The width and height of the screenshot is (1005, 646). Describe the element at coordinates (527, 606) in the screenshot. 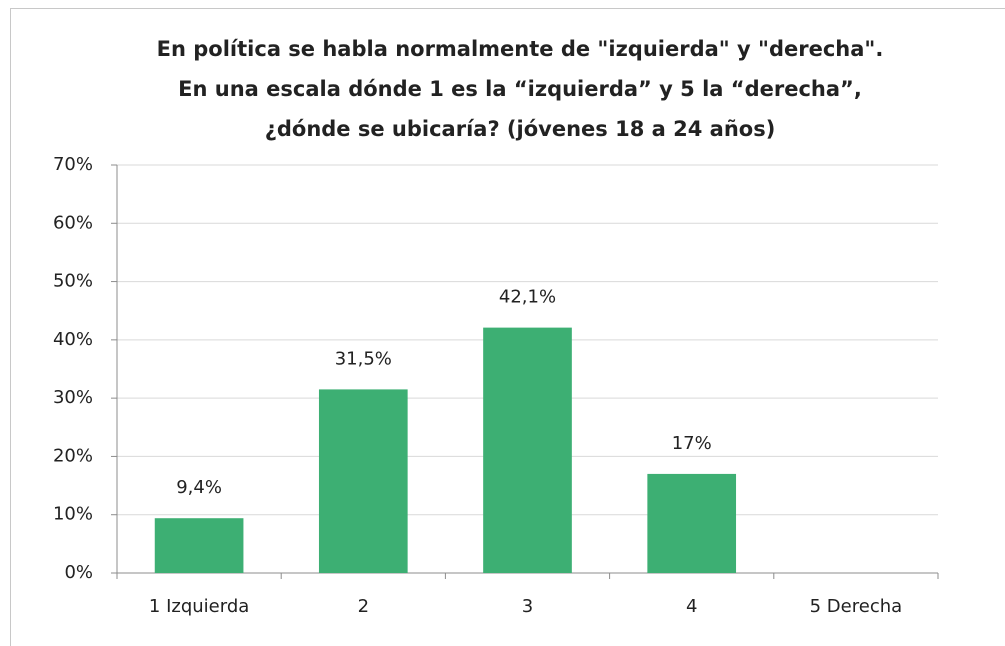

I see `x-tick-label: 3` at that location.